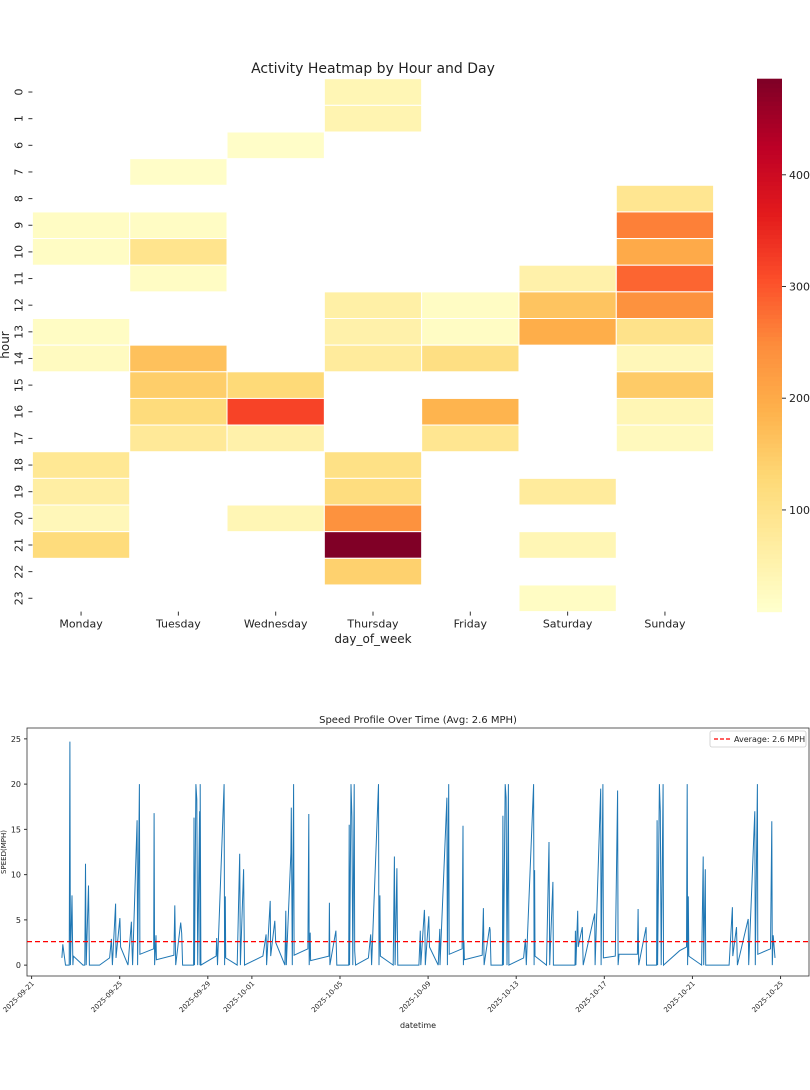 The width and height of the screenshot is (810, 1090). I want to click on colorbar-tick-label: 200, so click(799, 398).